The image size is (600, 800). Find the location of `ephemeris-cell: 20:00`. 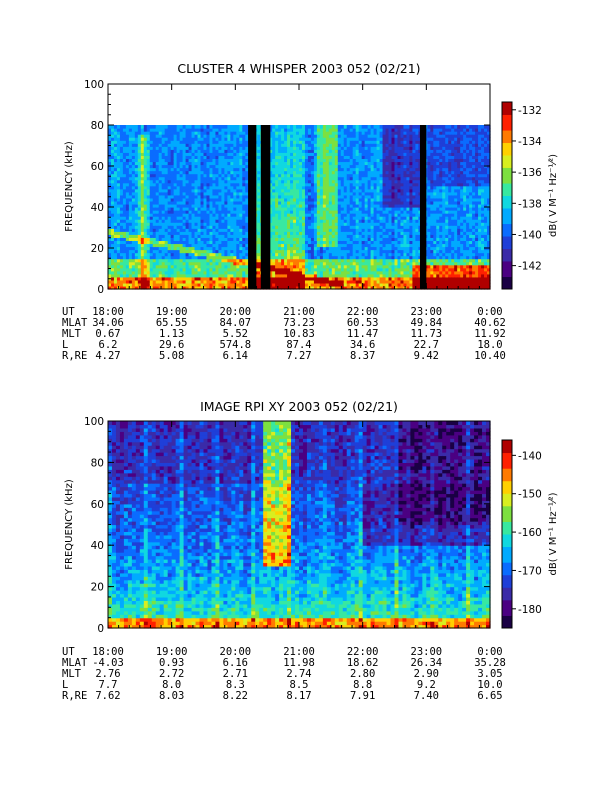

ephemeris-cell: 20:00 is located at coordinates (236, 652).